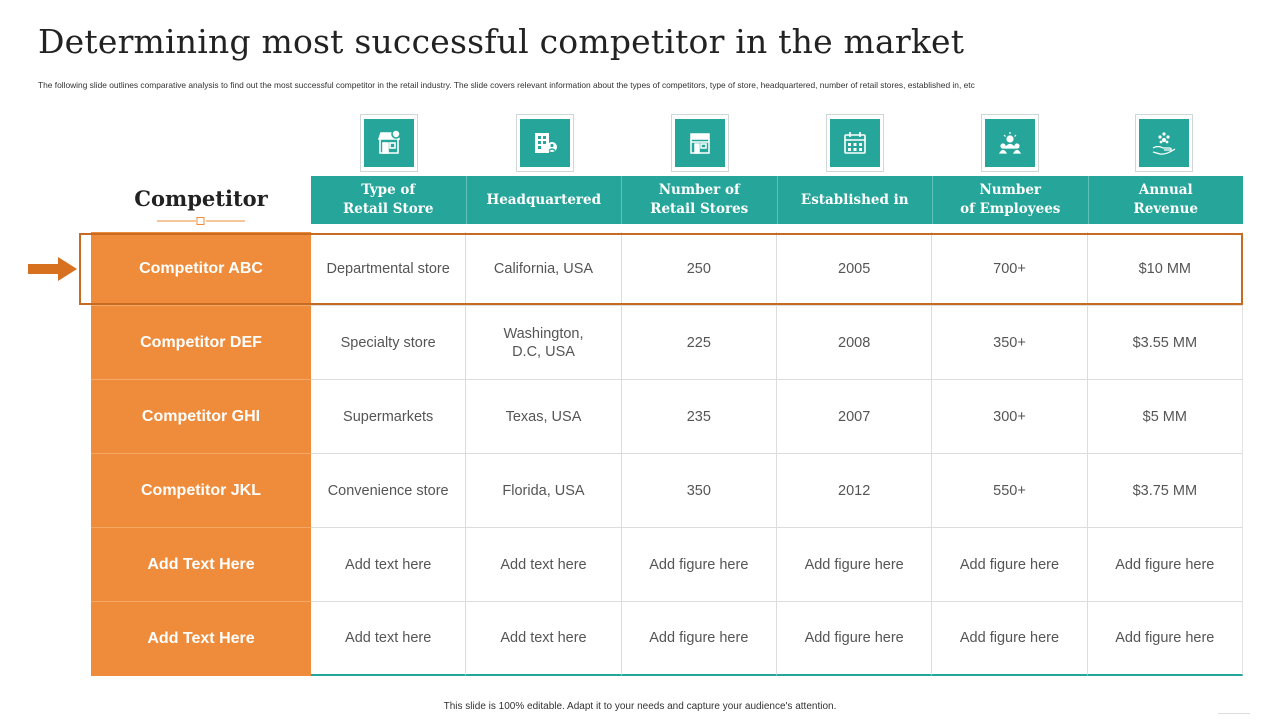  I want to click on cell-revenue: $10 MM, so click(1165, 269).